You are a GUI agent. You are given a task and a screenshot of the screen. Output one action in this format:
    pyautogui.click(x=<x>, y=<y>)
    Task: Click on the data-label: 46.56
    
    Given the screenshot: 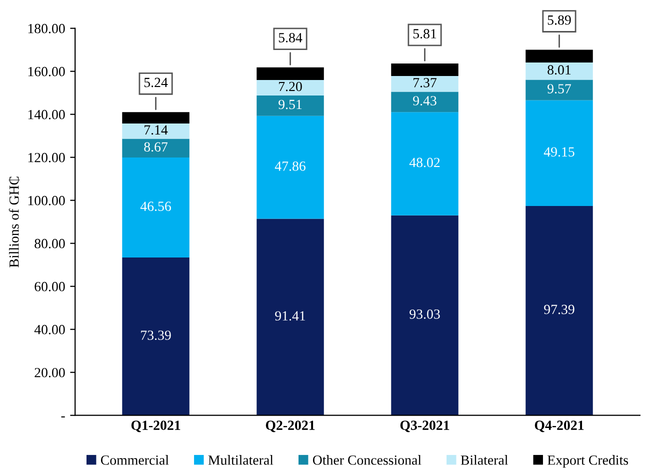 What is the action you would take?
    pyautogui.click(x=155, y=207)
    